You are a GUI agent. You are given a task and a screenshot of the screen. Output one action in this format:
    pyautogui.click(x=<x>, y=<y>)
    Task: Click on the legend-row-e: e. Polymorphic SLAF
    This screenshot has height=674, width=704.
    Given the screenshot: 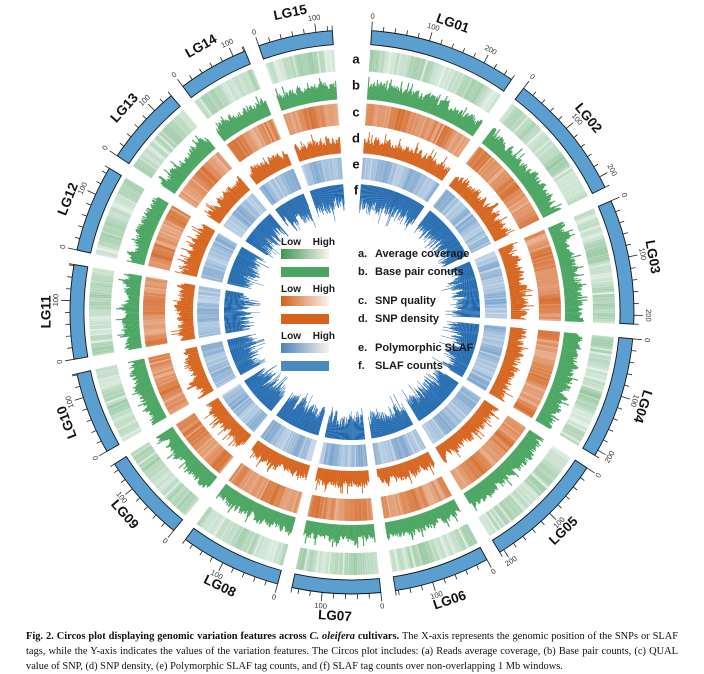 What is the action you would take?
    pyautogui.click(x=377, y=348)
    